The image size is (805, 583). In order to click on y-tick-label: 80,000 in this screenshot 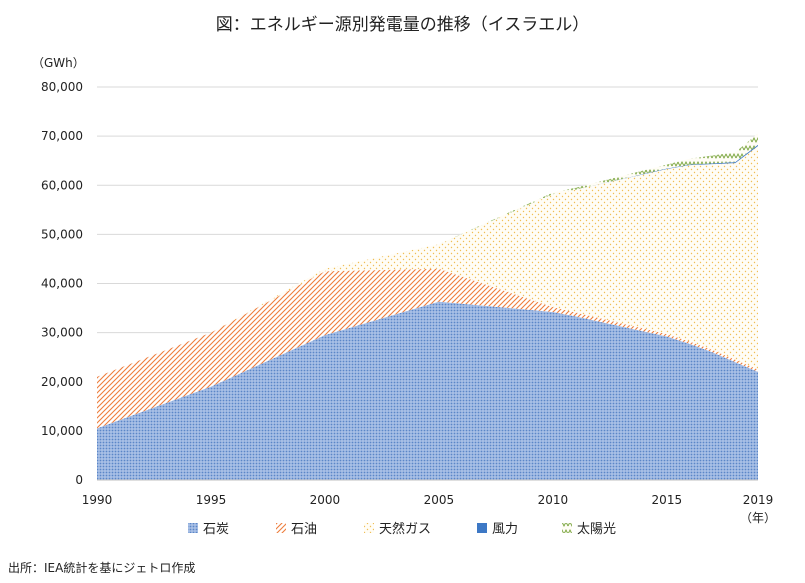, I will do `click(62, 87)`.